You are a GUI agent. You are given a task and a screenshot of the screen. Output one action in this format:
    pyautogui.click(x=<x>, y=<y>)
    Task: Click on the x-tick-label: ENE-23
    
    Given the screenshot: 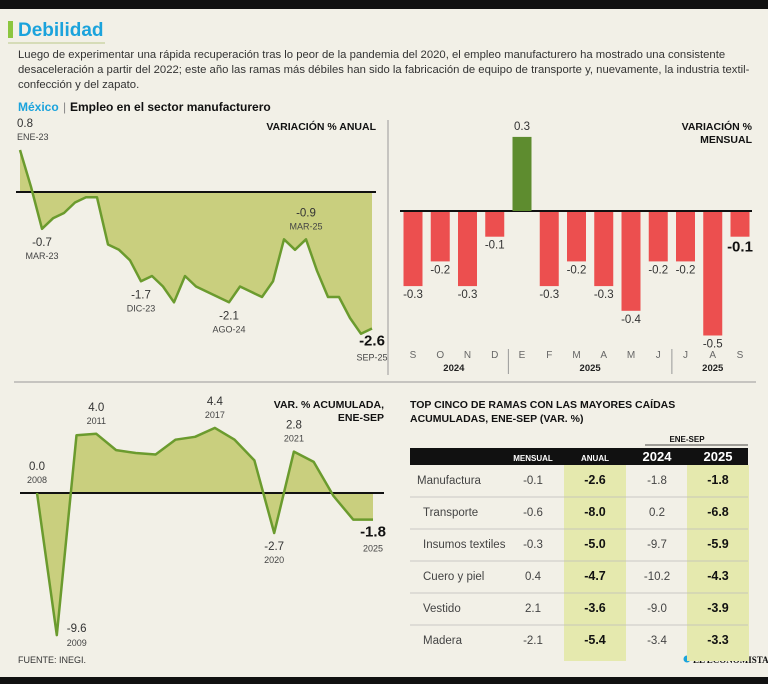 What is the action you would take?
    pyautogui.click(x=33, y=137)
    